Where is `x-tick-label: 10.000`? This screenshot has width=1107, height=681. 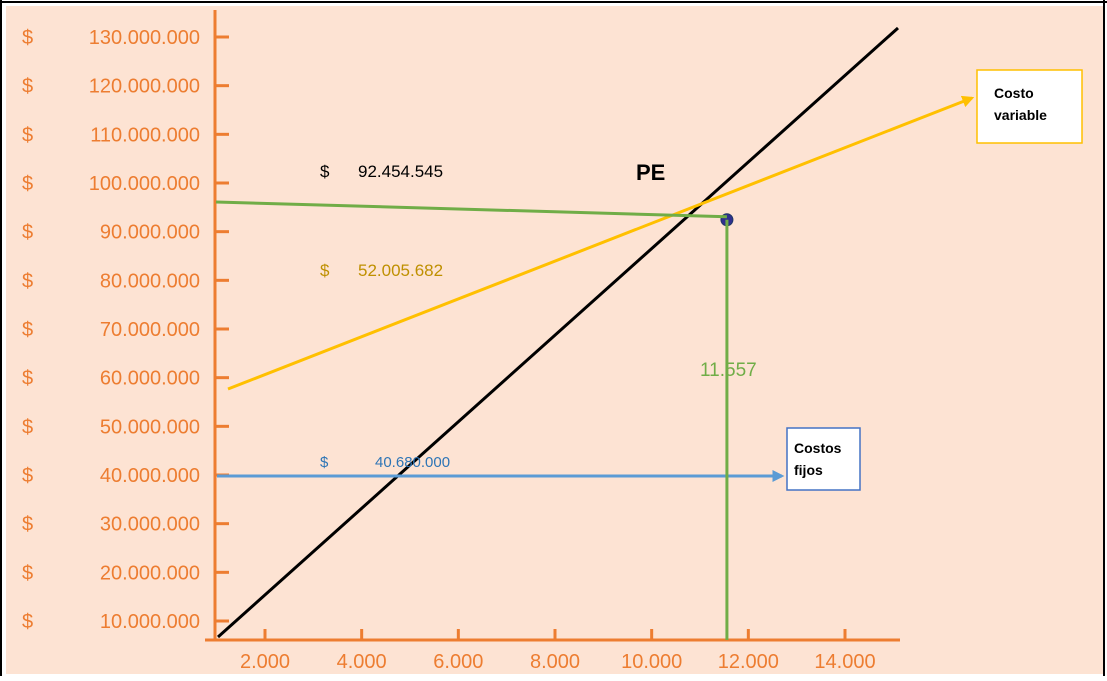
x-tick-label: 10.000 is located at coordinates (651, 662).